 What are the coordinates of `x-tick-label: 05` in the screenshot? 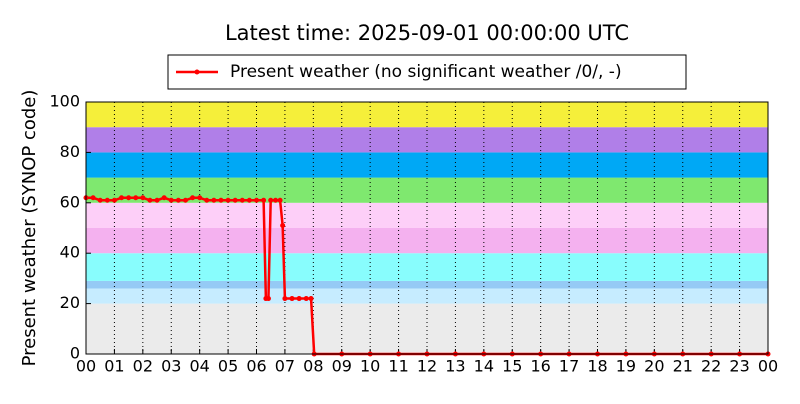 It's located at (228, 366).